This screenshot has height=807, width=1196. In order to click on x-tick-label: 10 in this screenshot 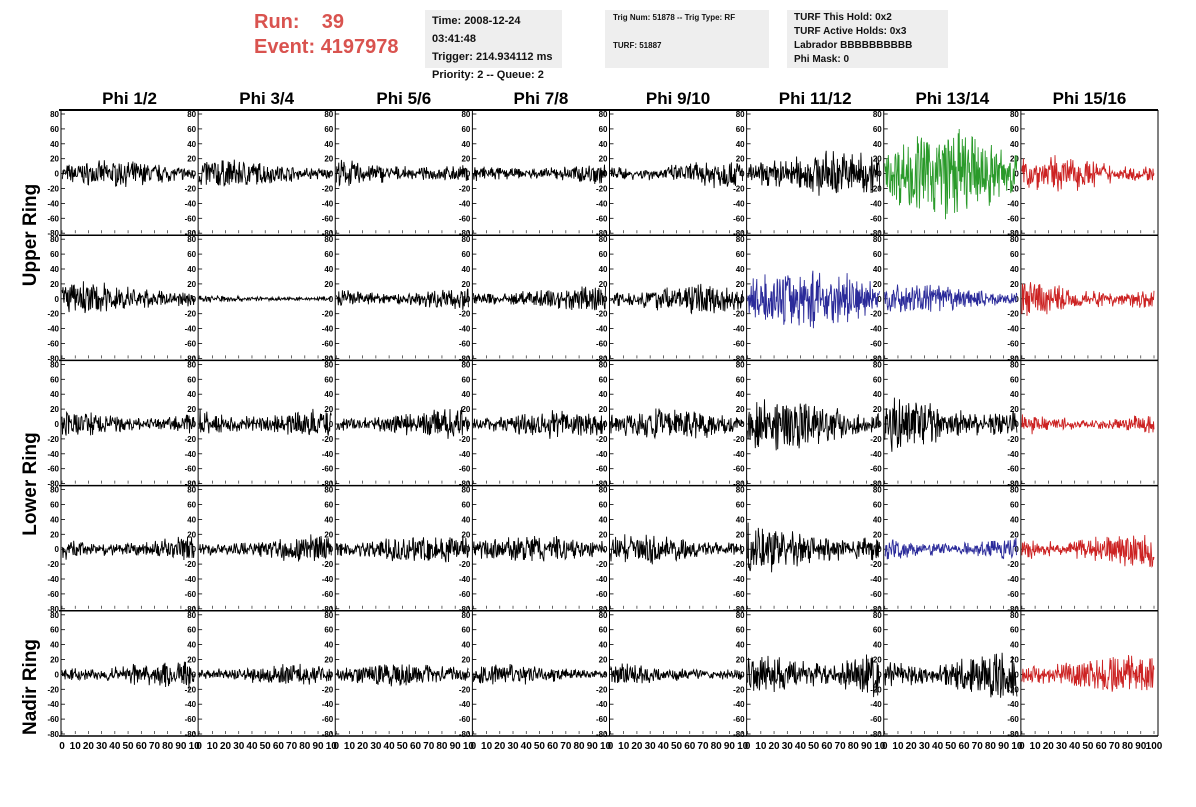, I will do `click(1017, 746)`.